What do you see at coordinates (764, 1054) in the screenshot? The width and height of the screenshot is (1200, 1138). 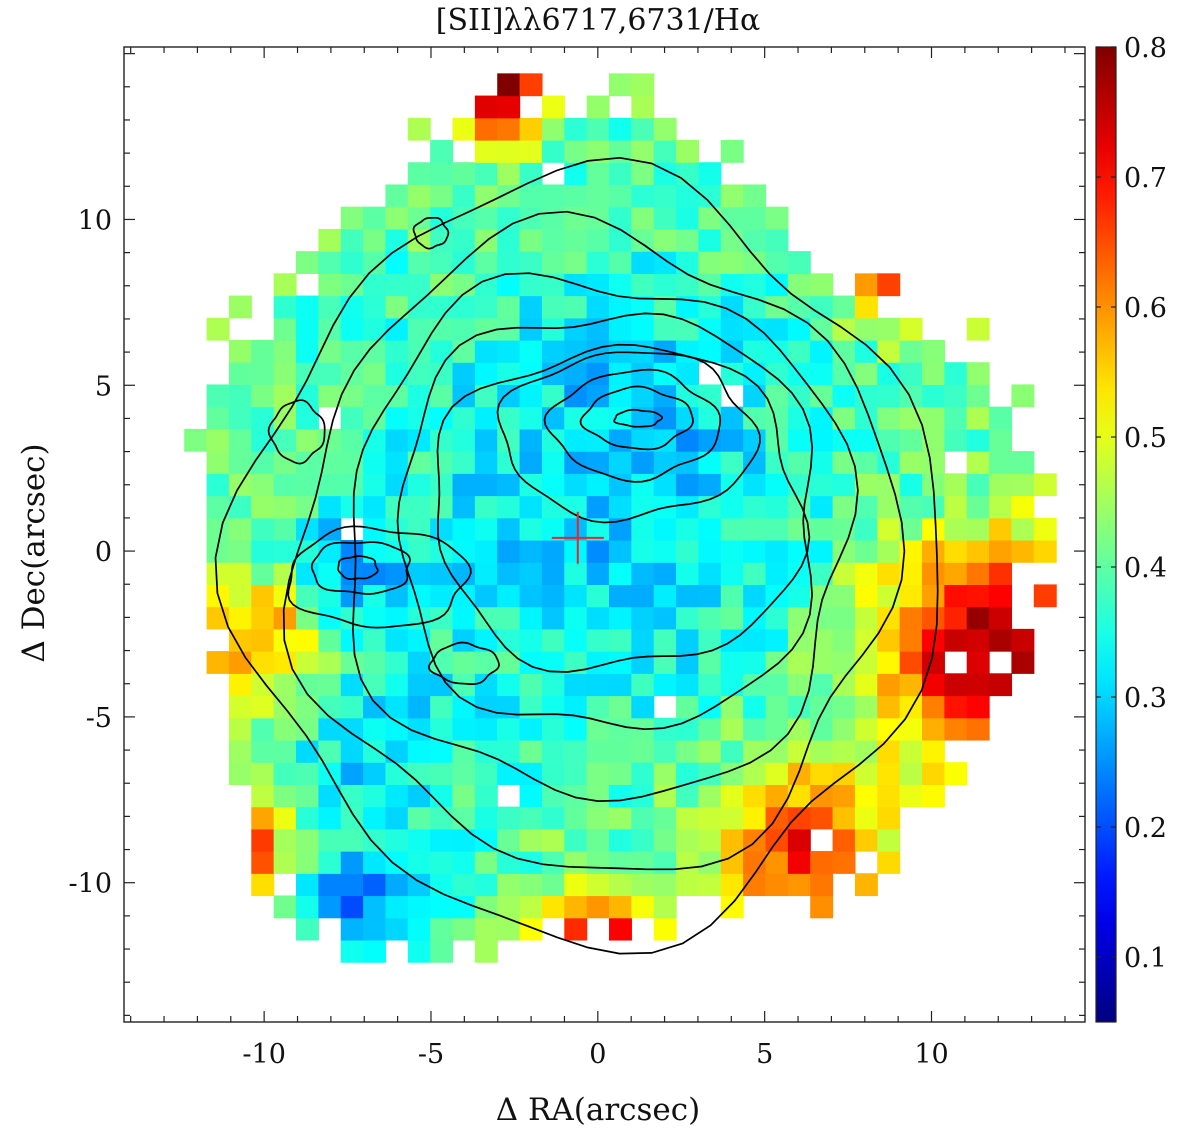 I see `x-tick-label: 5` at bounding box center [764, 1054].